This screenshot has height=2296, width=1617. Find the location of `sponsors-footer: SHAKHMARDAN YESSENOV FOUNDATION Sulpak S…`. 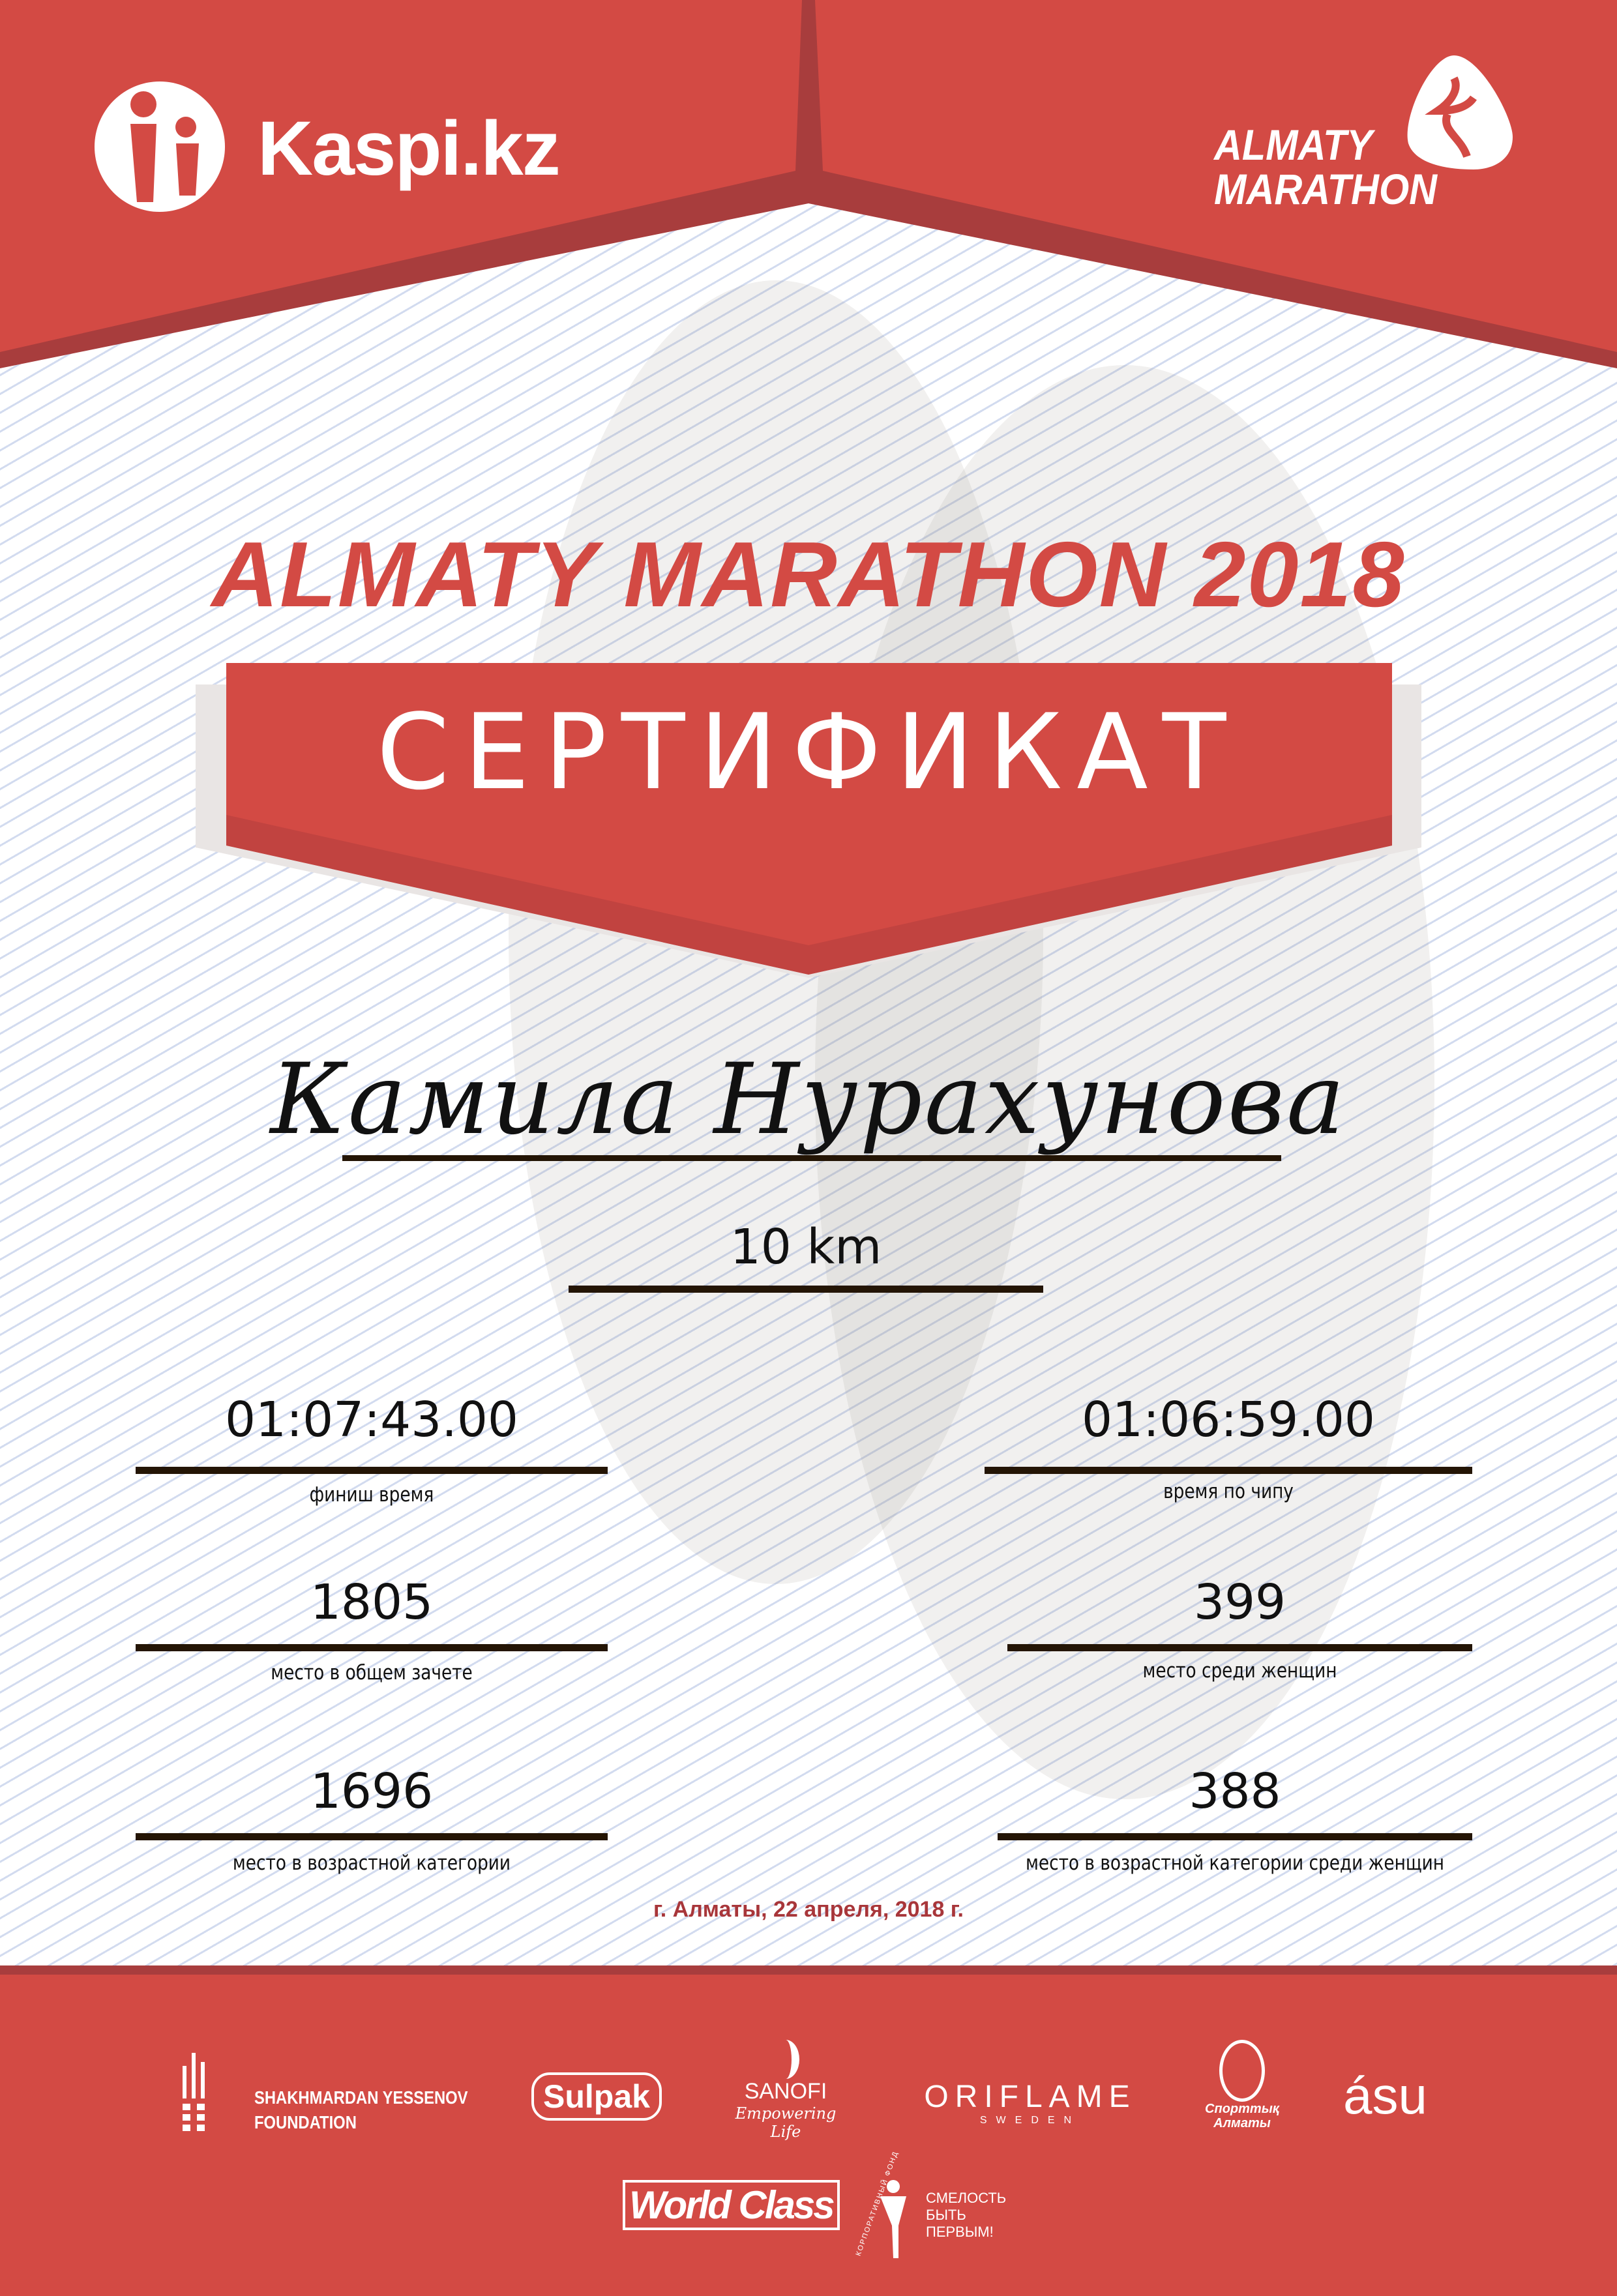

sponsors-footer: SHAKHMARDAN YESSENOV FOUNDATION Sulpak S… is located at coordinates (808, 2130).